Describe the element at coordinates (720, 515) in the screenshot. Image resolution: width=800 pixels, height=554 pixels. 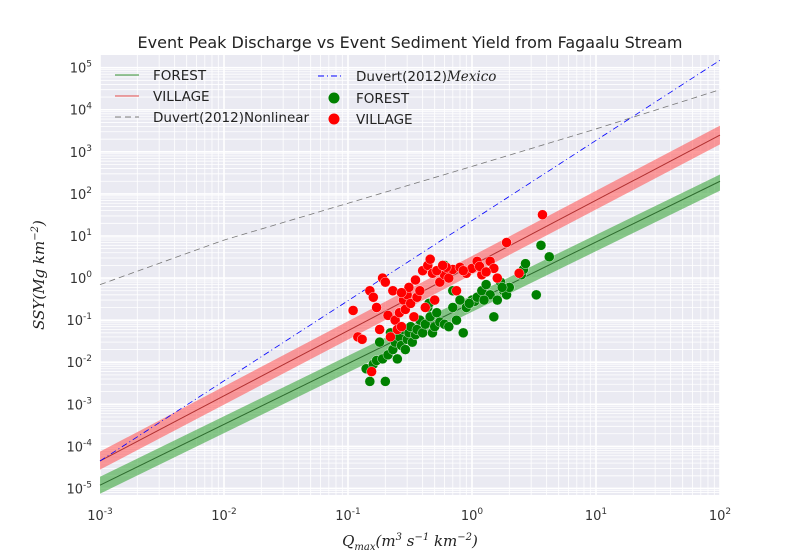
I see `x-tick-label: 10²` at that location.